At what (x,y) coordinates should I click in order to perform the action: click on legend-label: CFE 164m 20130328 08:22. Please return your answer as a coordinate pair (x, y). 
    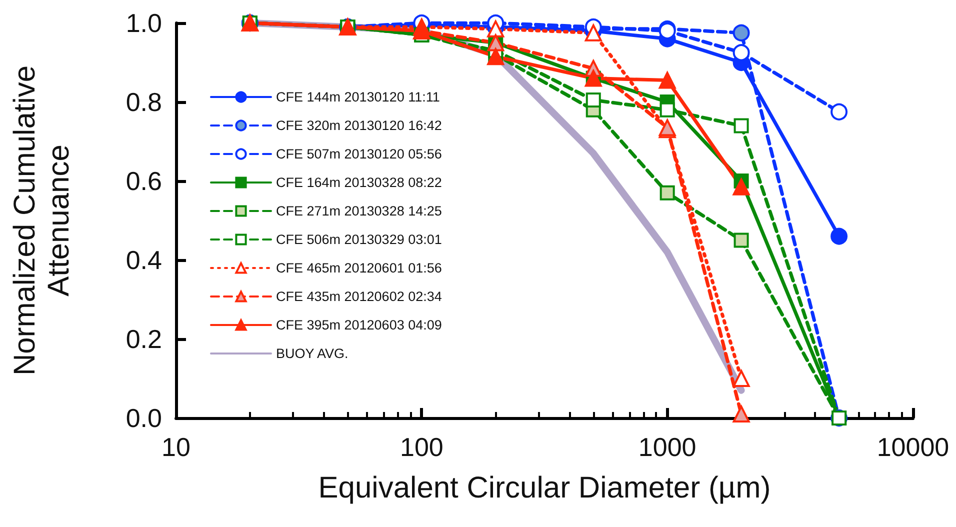
    Looking at the image, I should click on (359, 182).